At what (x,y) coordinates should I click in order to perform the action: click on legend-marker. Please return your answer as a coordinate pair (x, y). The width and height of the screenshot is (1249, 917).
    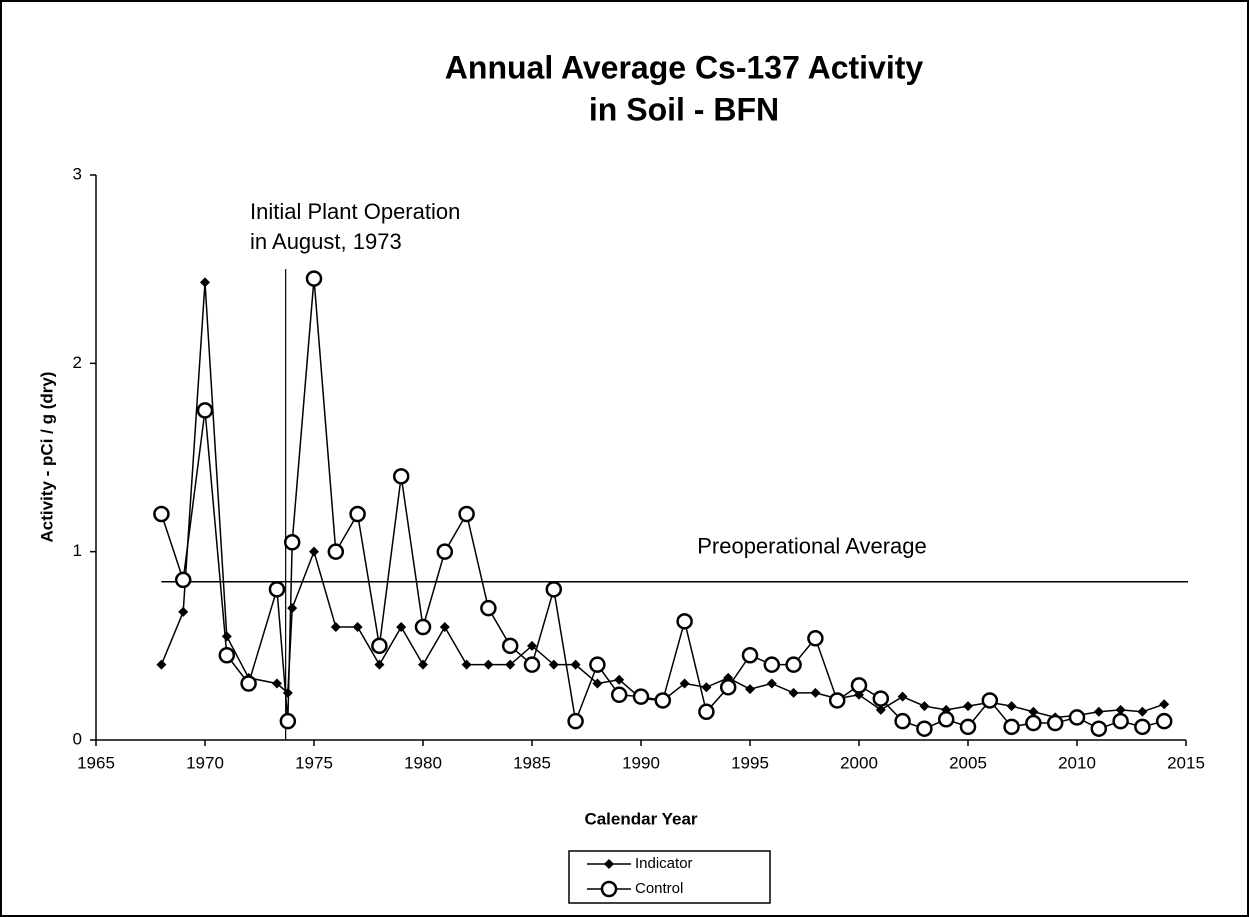
    Looking at the image, I should click on (609, 889).